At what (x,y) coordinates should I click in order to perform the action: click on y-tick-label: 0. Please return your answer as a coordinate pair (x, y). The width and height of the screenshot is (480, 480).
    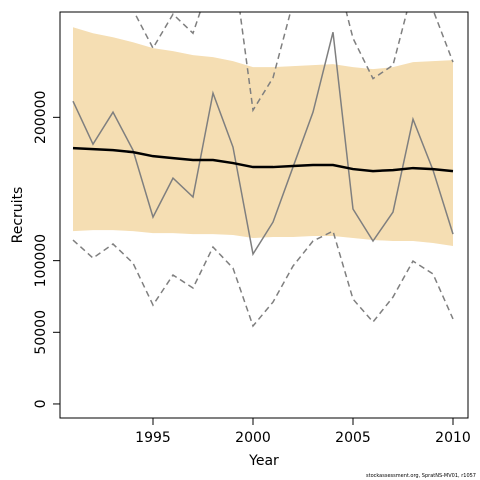
    Looking at the image, I should click on (41, 403).